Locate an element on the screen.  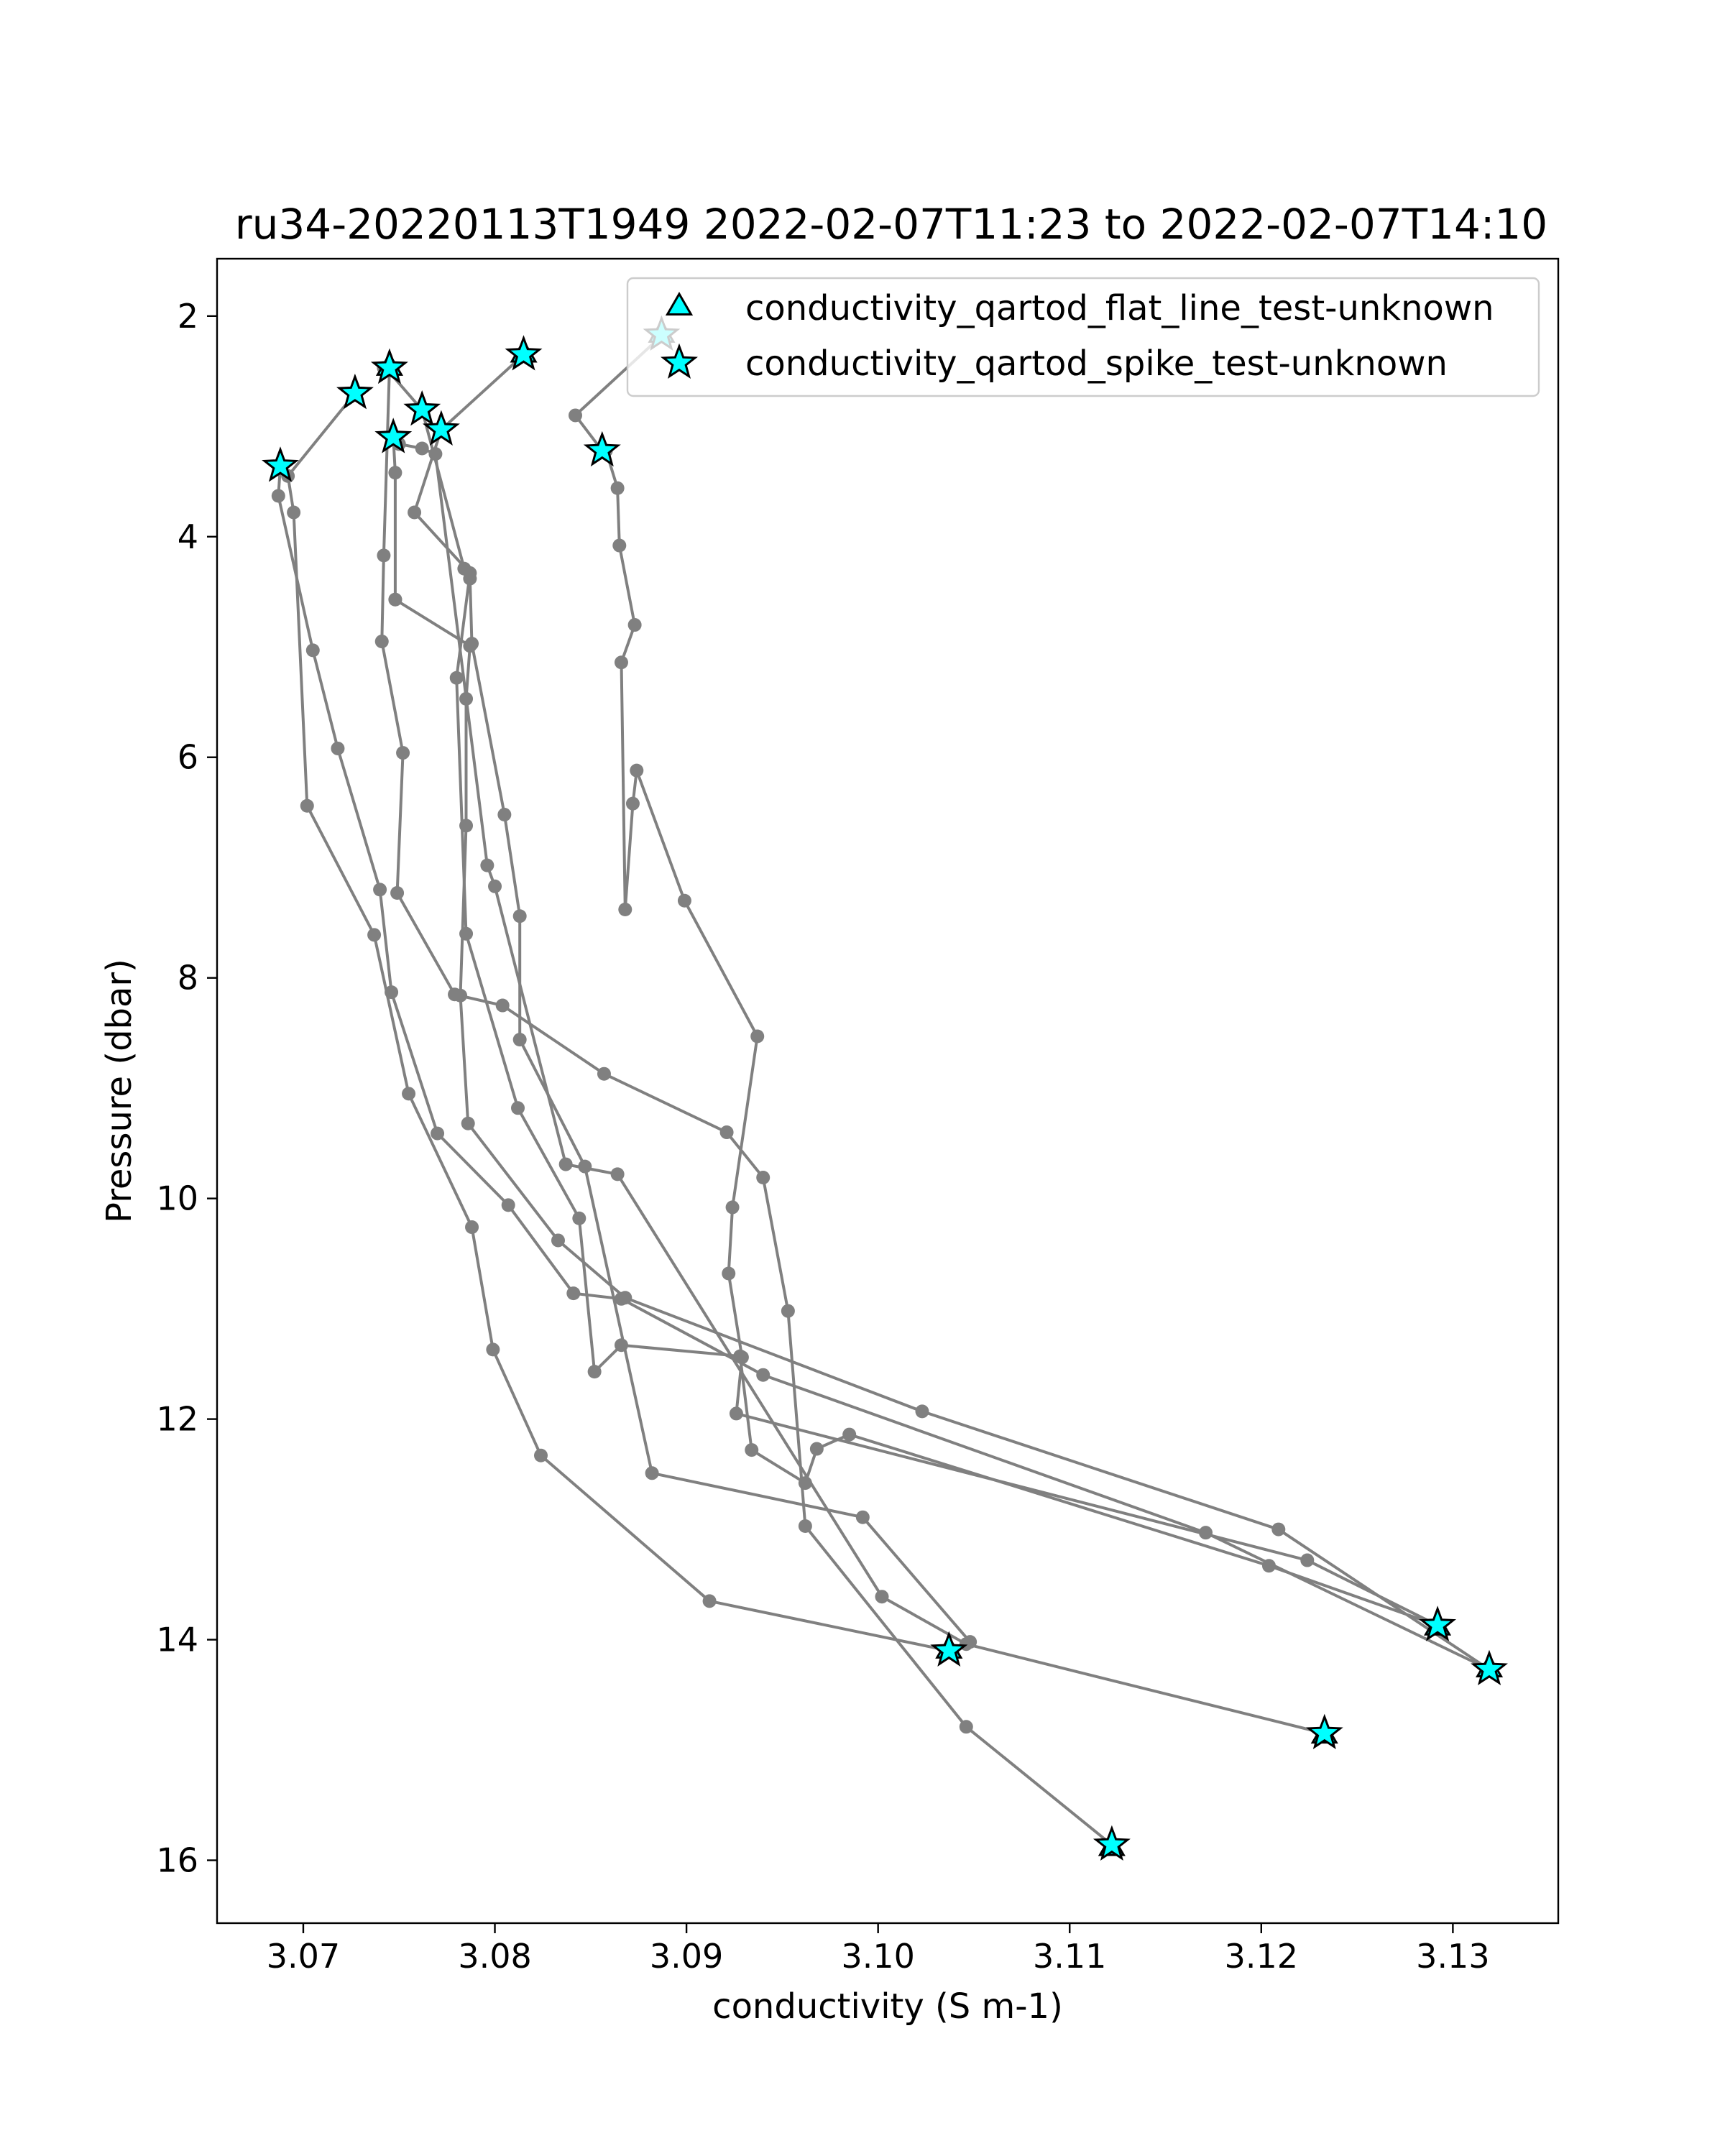
legend-label: conductivity_qartod_spike_test-unknown is located at coordinates (1096, 364).